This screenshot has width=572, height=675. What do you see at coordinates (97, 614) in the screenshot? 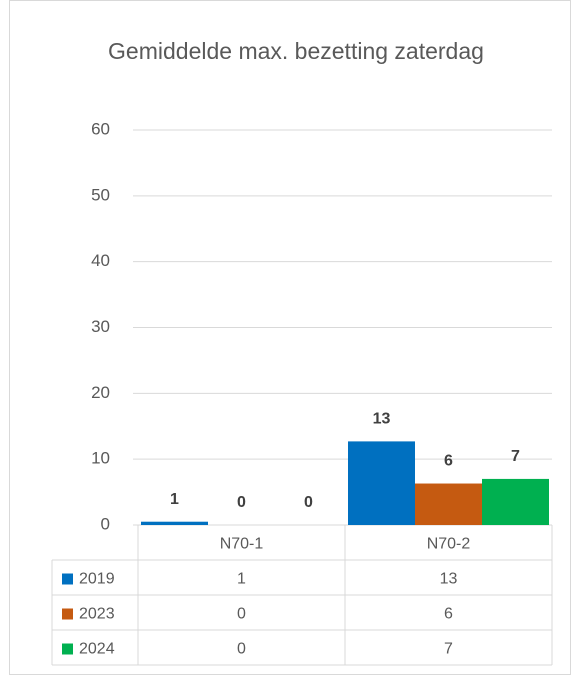
I see `legend-label: 2023` at bounding box center [97, 614].